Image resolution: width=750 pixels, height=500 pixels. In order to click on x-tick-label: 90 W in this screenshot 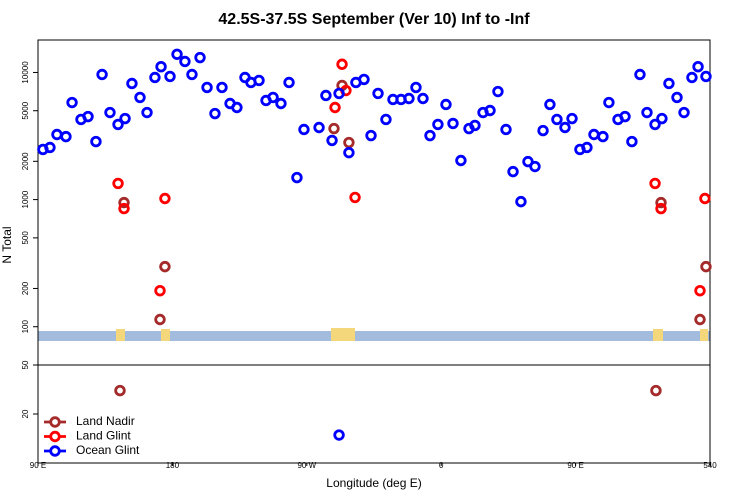, I will do `click(306, 465)`.